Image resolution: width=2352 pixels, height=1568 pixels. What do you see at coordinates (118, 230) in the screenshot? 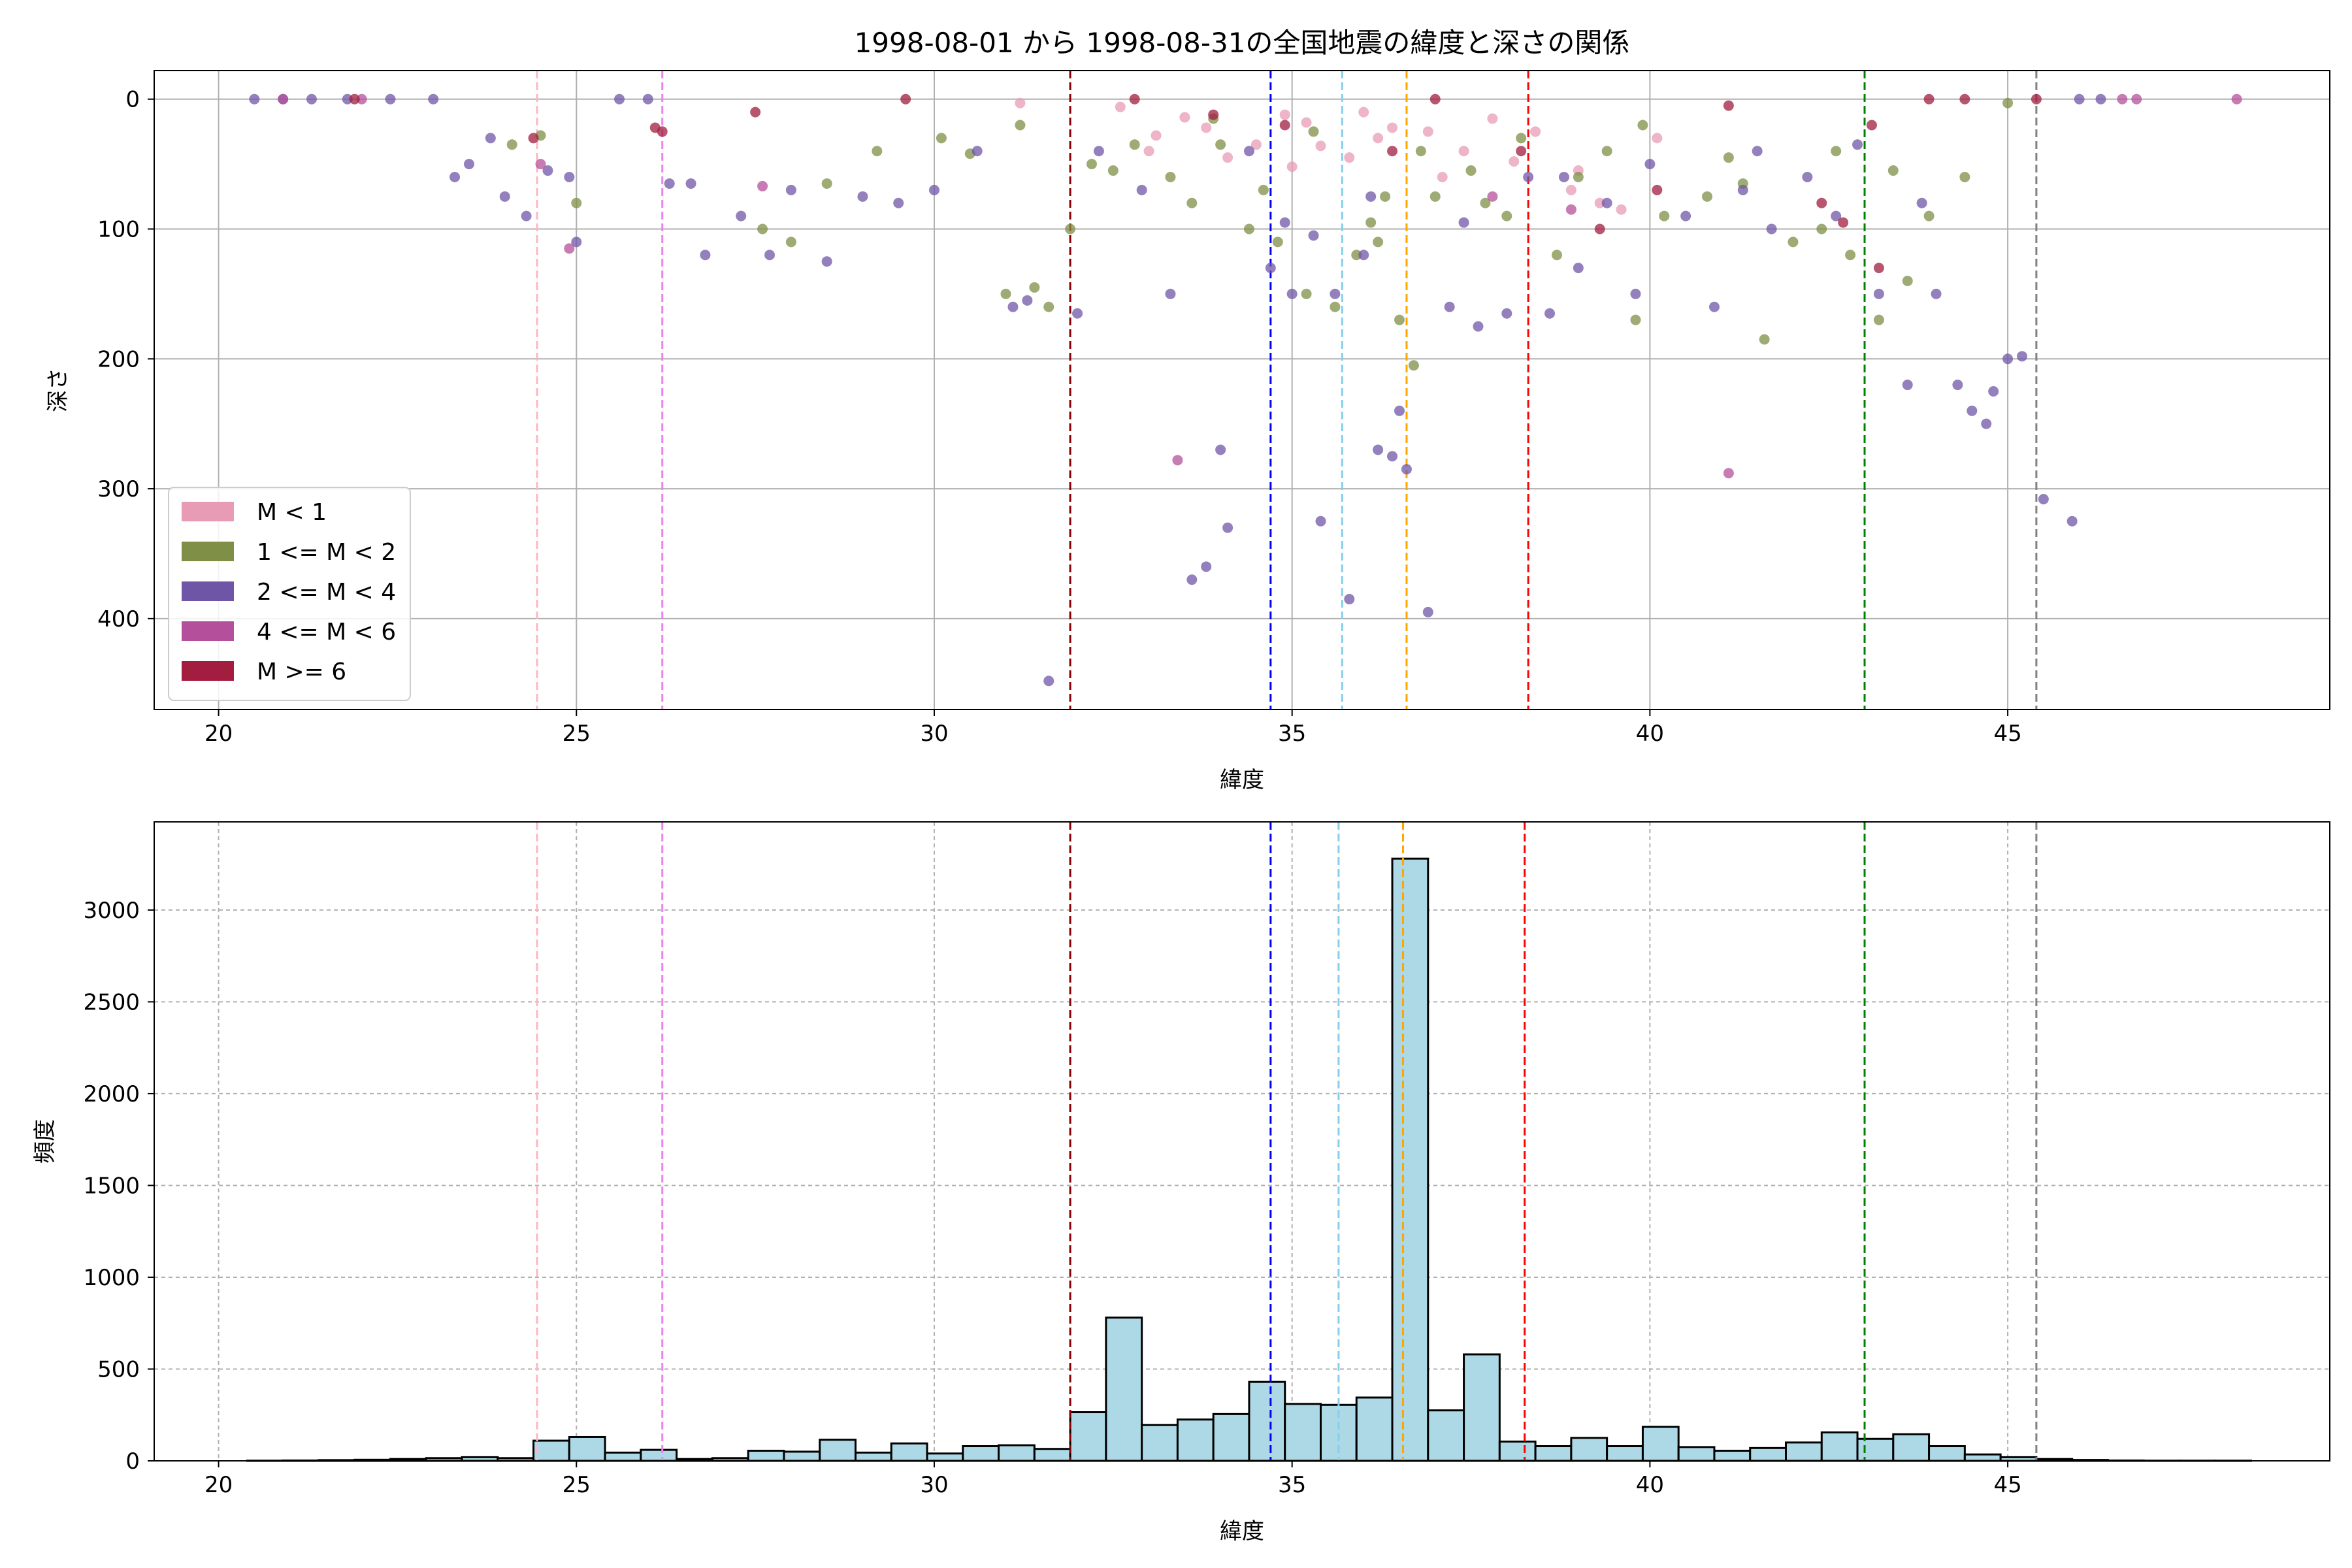
I see `scatter-y-tick-label: 100` at bounding box center [118, 230].